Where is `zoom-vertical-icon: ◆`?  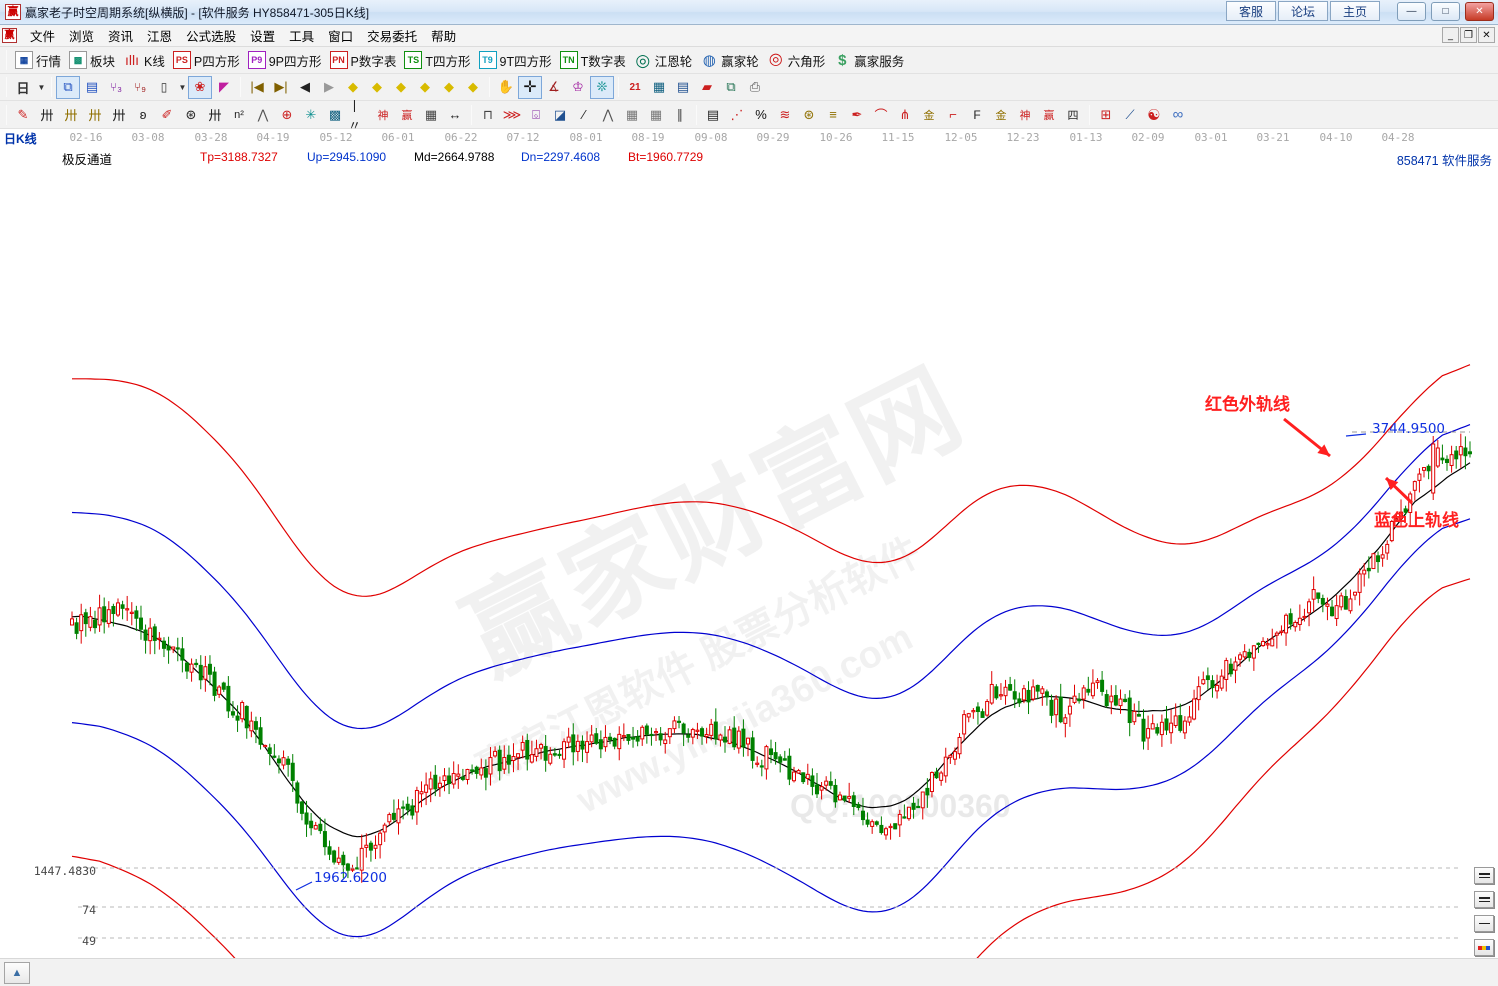
zoom-vertical-icon: ◆ is located at coordinates (449, 86).